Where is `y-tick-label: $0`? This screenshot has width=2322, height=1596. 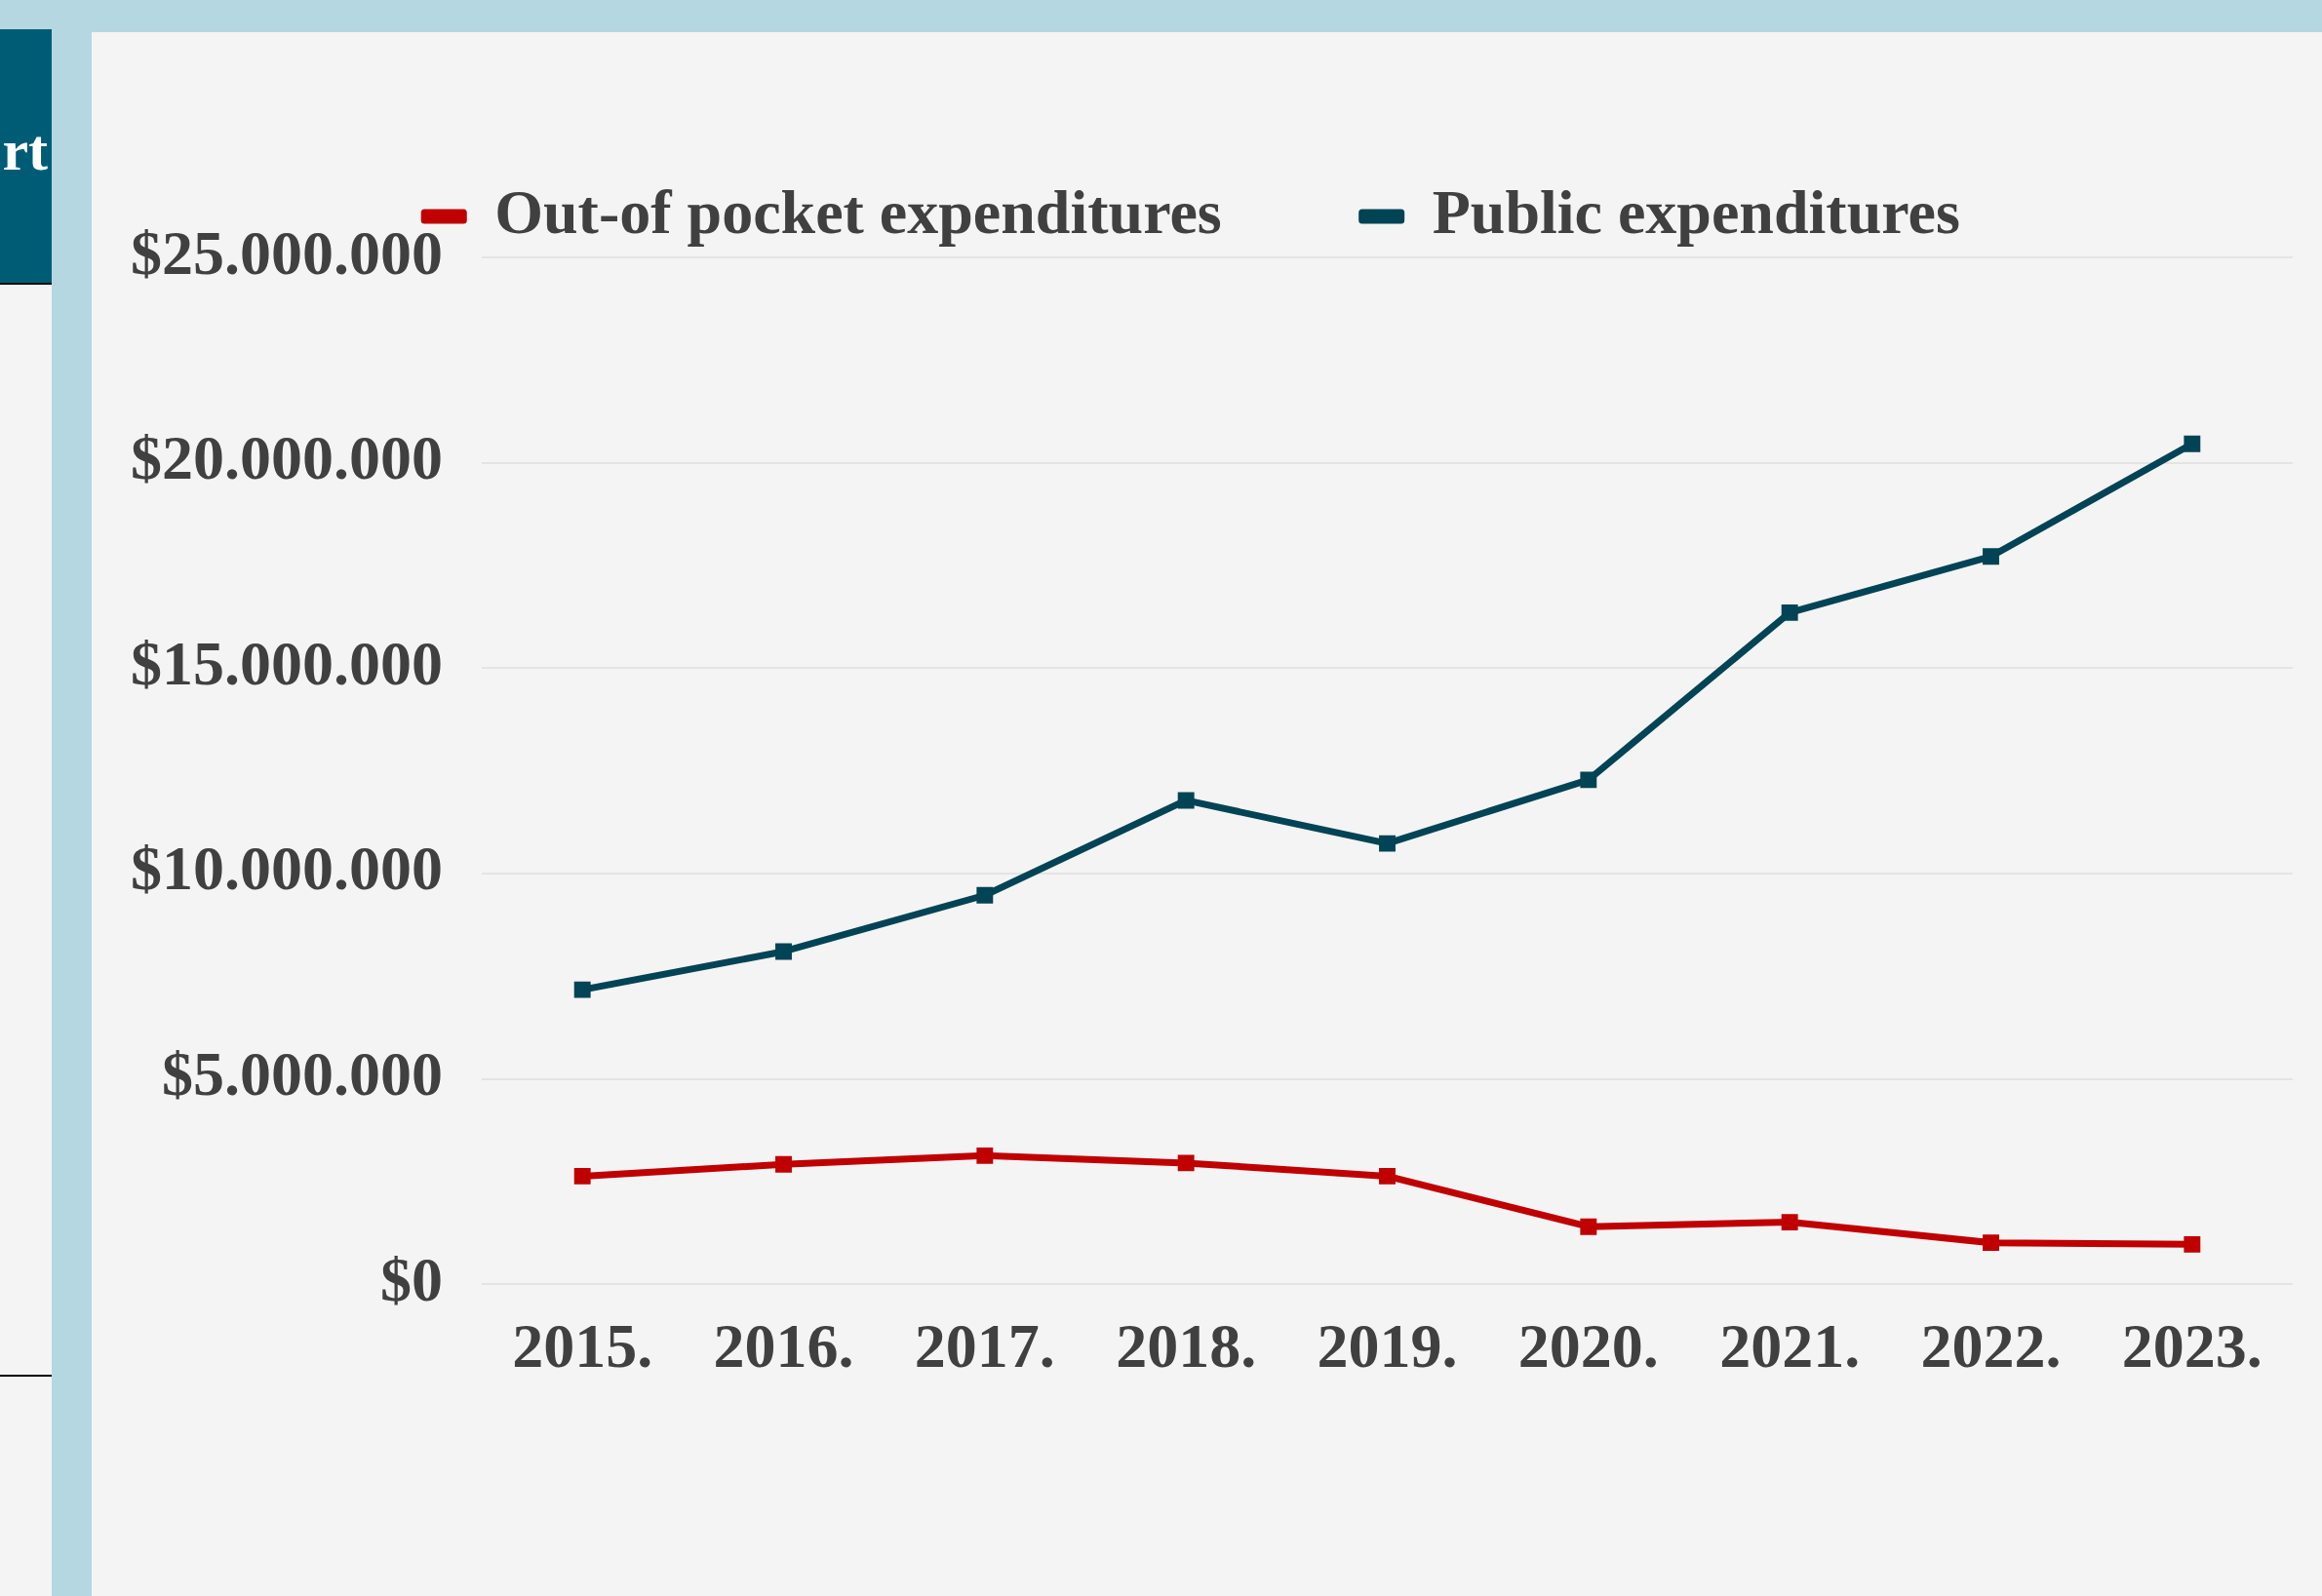
y-tick-label: $0 is located at coordinates (411, 1279).